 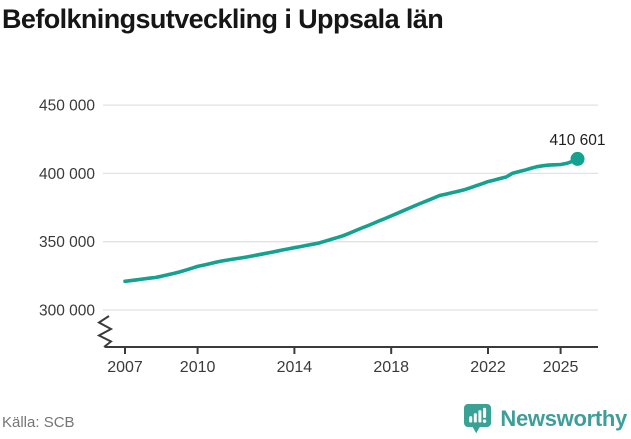 I want to click on x-axis-tick-label: 2018, so click(x=391, y=367).